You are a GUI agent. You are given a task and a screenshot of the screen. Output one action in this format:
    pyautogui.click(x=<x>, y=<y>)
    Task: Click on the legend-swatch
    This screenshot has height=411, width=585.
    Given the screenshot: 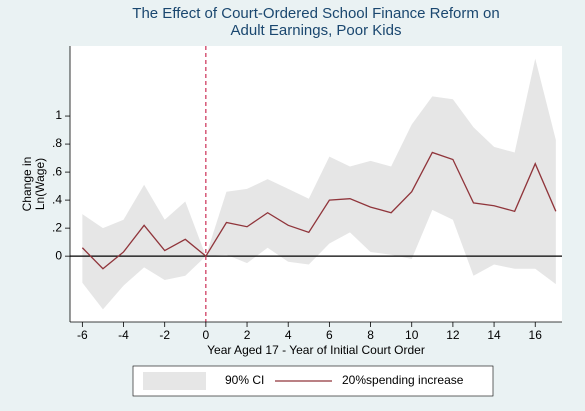 What is the action you would take?
    pyautogui.click(x=174, y=381)
    